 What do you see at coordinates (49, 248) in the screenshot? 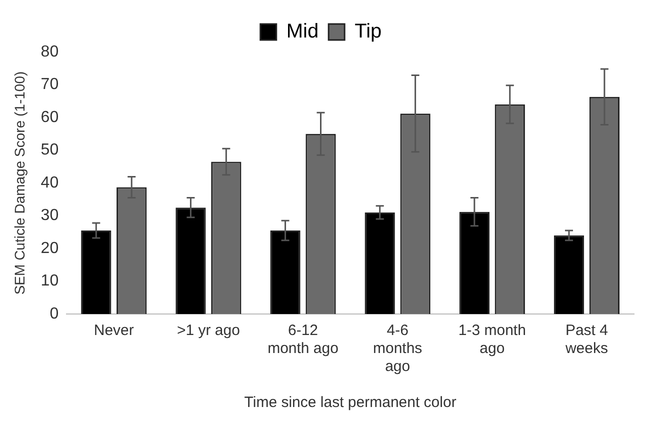
I see `y-tick-label: 20` at bounding box center [49, 248].